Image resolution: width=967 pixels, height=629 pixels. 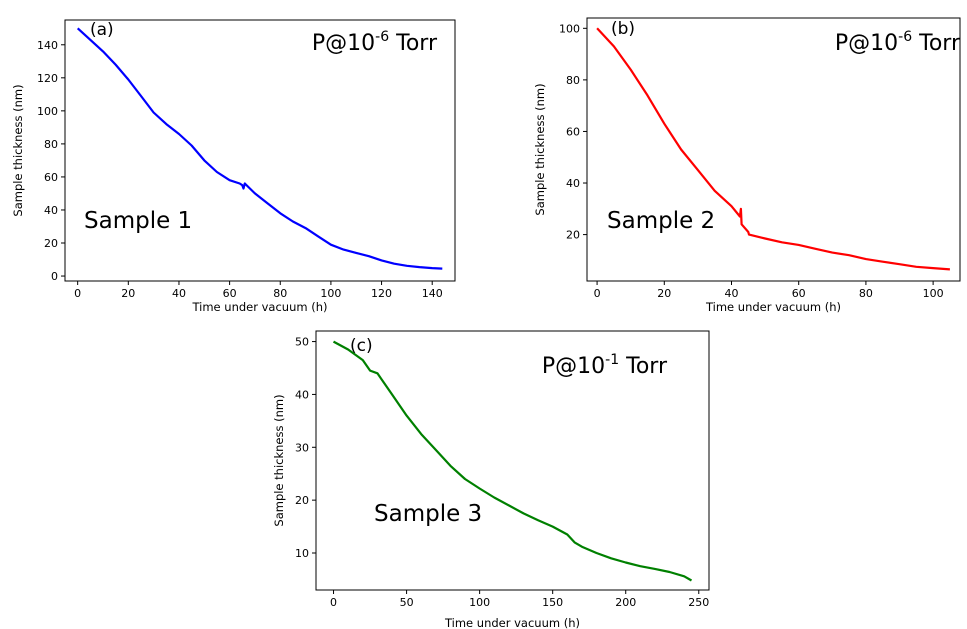 What do you see at coordinates (625, 602) in the screenshot?
I see `x-tick-label: 200` at bounding box center [625, 602].